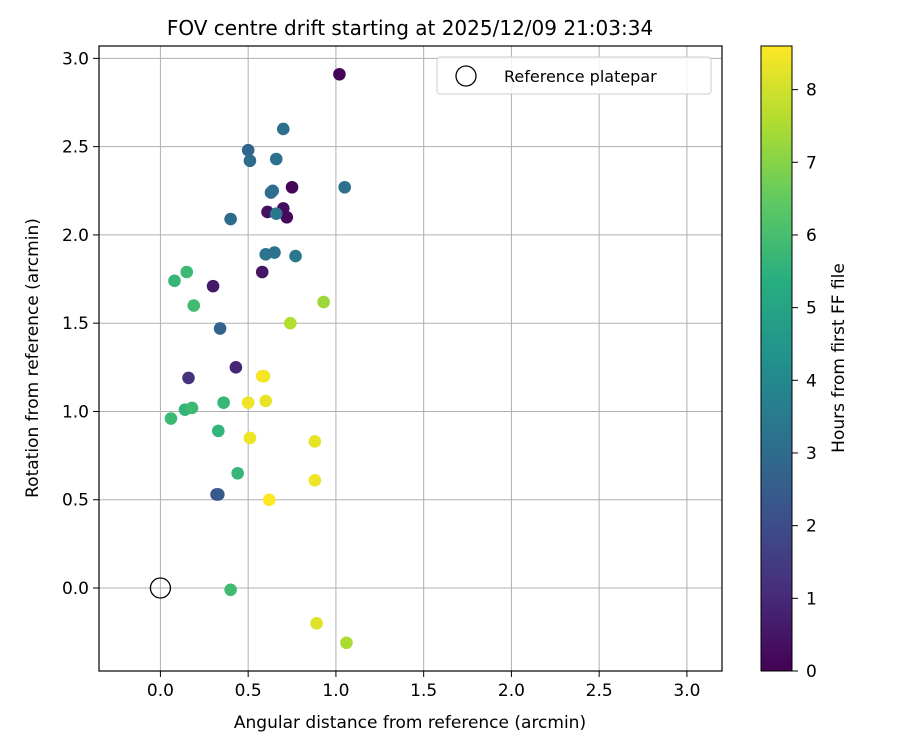 The image size is (900, 750). What do you see at coordinates (75, 324) in the screenshot?
I see `y-tick-label: 1.5` at bounding box center [75, 324].